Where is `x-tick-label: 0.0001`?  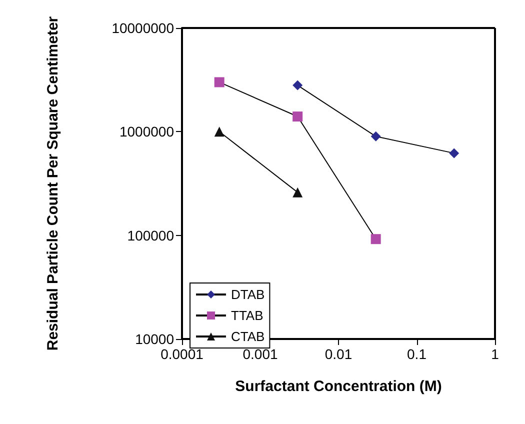
x-tick-label: 0.0001 is located at coordinates (182, 354).